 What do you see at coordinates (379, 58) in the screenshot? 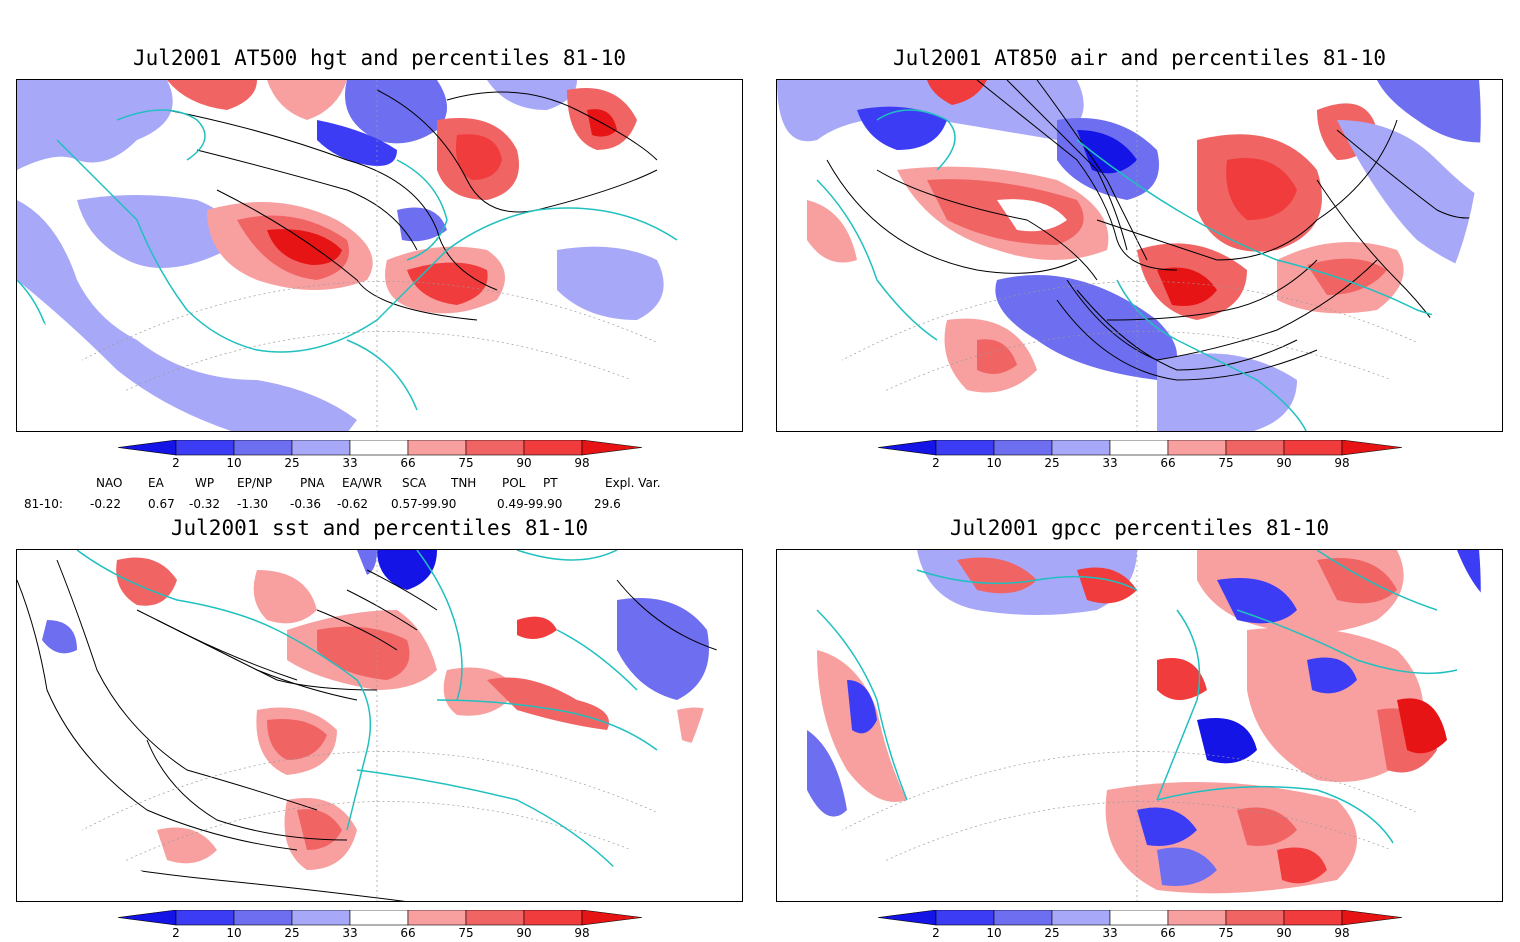
I see `panel-title-hgt500: Jul2001 AT500 hgt and percentiles 81-10` at bounding box center [379, 58].